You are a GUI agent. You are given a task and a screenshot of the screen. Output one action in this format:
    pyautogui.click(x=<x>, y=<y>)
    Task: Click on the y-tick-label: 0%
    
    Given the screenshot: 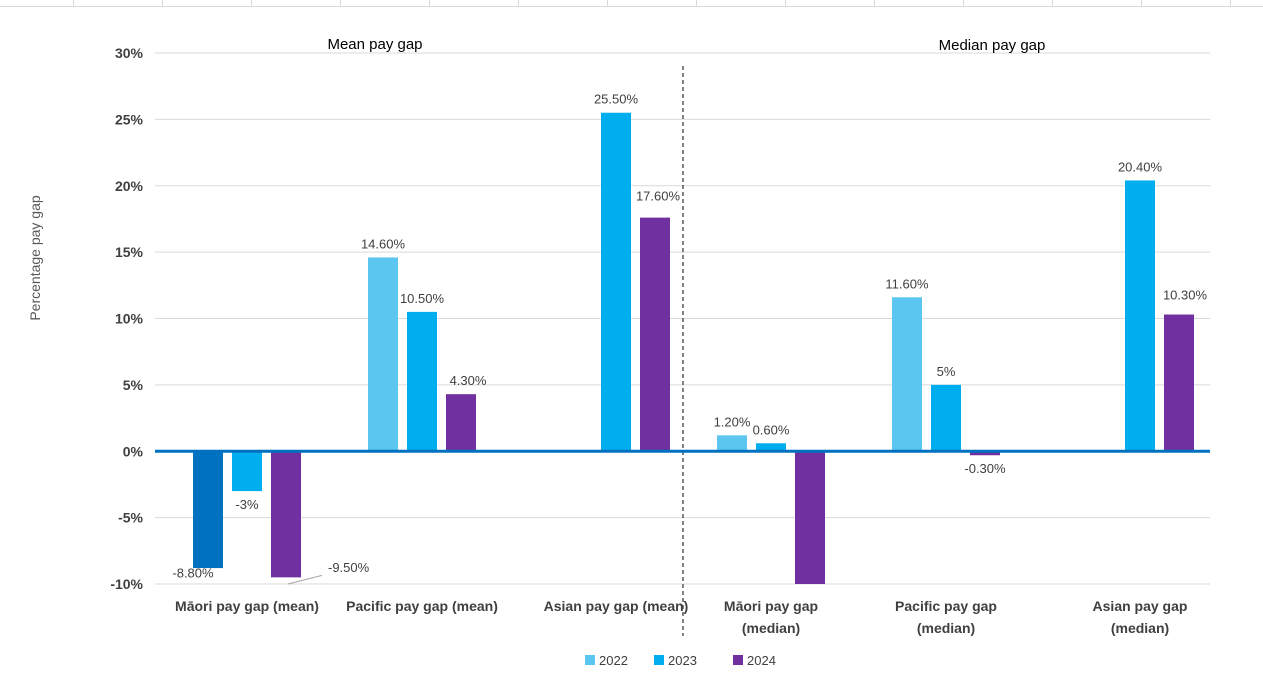 What is the action you would take?
    pyautogui.click(x=133, y=451)
    